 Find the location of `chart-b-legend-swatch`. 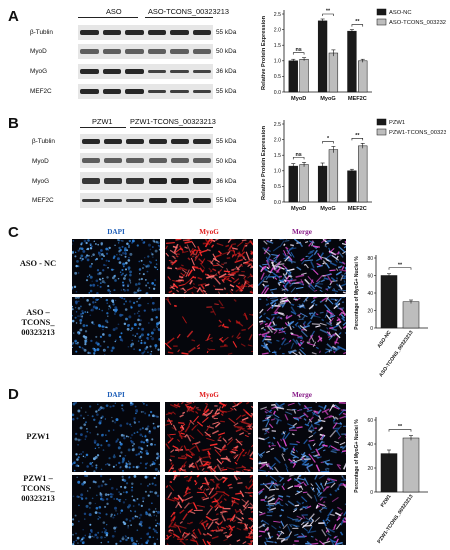

chart-b-legend-swatch is located at coordinates (381, 122).